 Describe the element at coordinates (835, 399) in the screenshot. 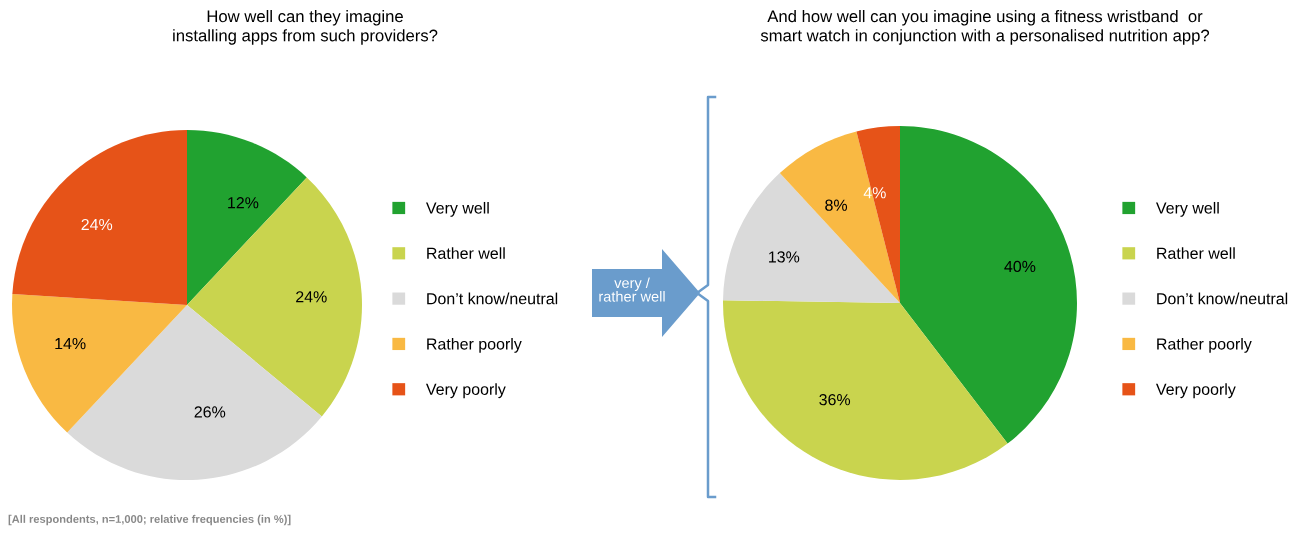

I see `data-label: 36%` at that location.